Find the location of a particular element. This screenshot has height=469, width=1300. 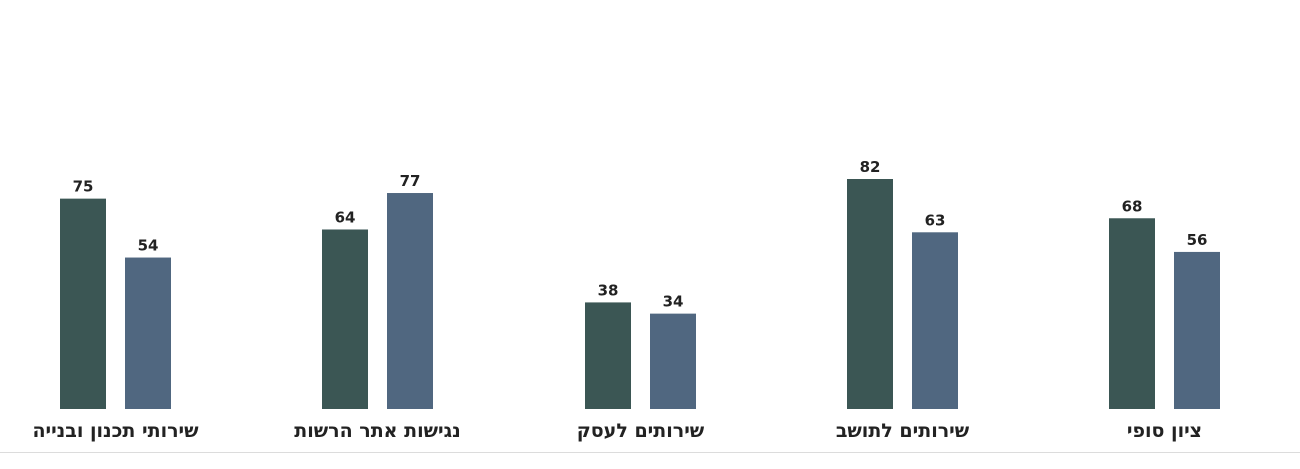

bar-series1-cat3 is located at coordinates (608, 355).